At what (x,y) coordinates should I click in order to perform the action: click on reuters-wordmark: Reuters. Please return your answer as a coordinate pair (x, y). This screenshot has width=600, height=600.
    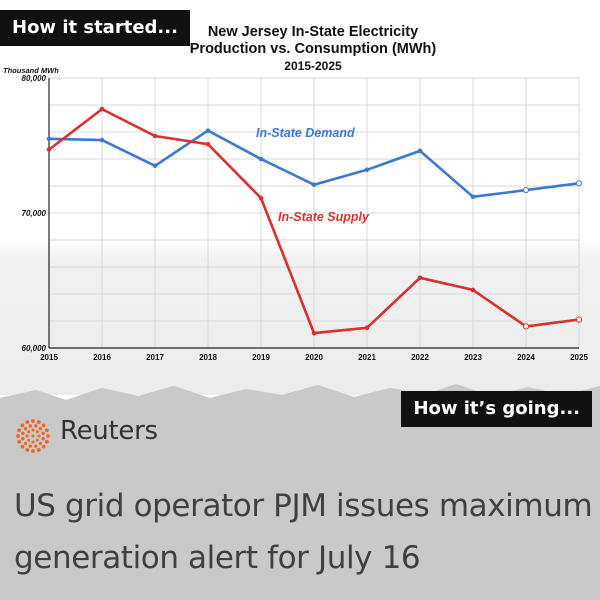
    Looking at the image, I should click on (109, 431).